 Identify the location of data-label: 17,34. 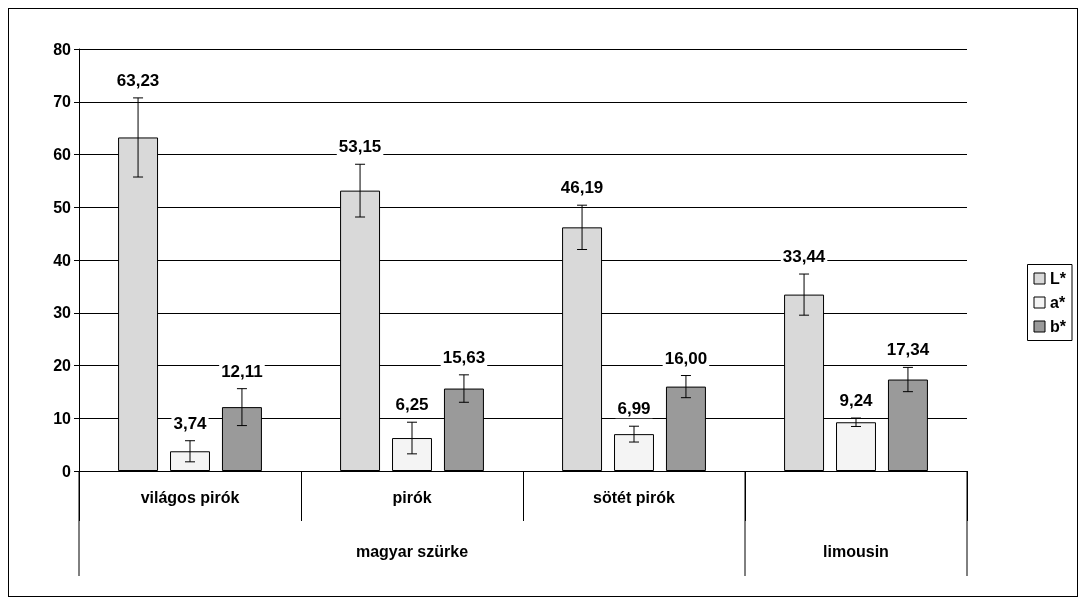
(908, 350).